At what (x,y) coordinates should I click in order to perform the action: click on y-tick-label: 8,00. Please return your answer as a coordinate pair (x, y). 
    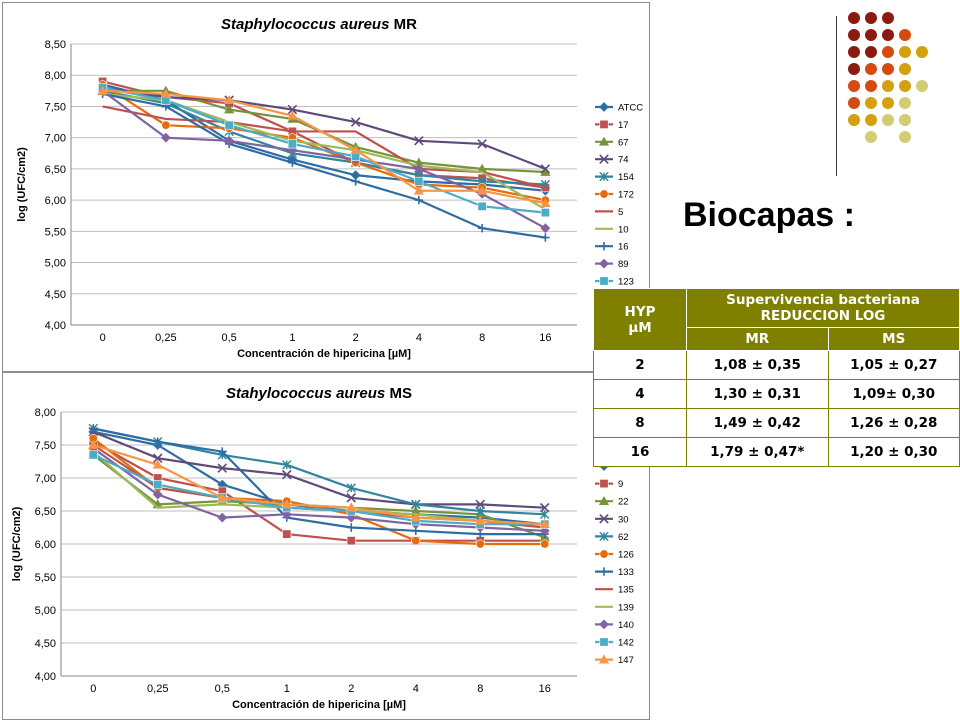
    Looking at the image, I should click on (55, 76).